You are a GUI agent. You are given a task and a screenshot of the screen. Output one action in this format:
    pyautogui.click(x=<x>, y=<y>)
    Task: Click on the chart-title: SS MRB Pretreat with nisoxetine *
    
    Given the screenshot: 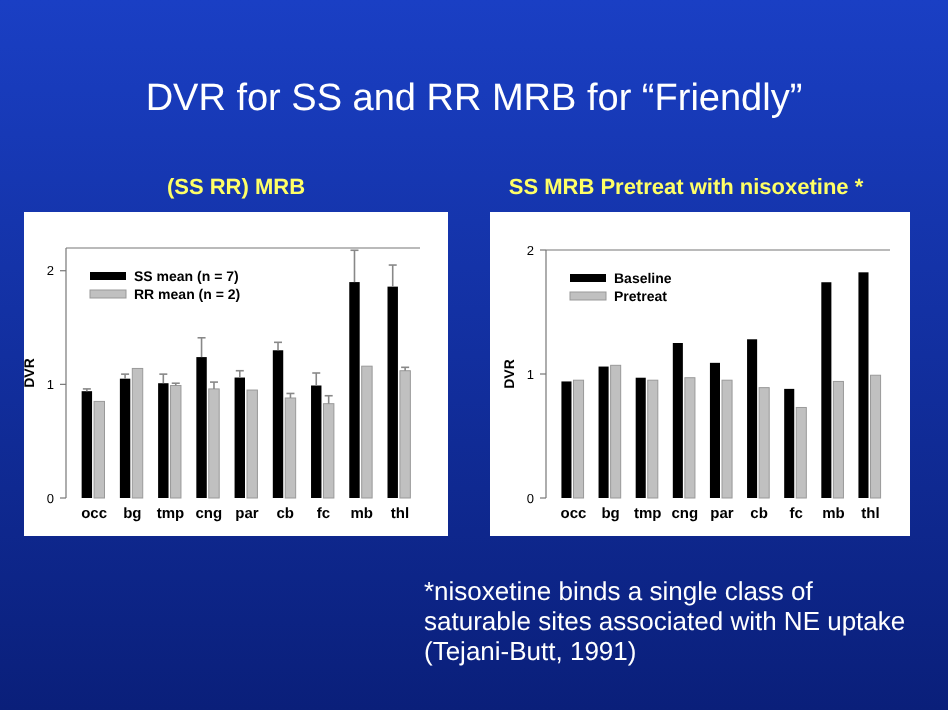 What is the action you would take?
    pyautogui.click(x=686, y=188)
    